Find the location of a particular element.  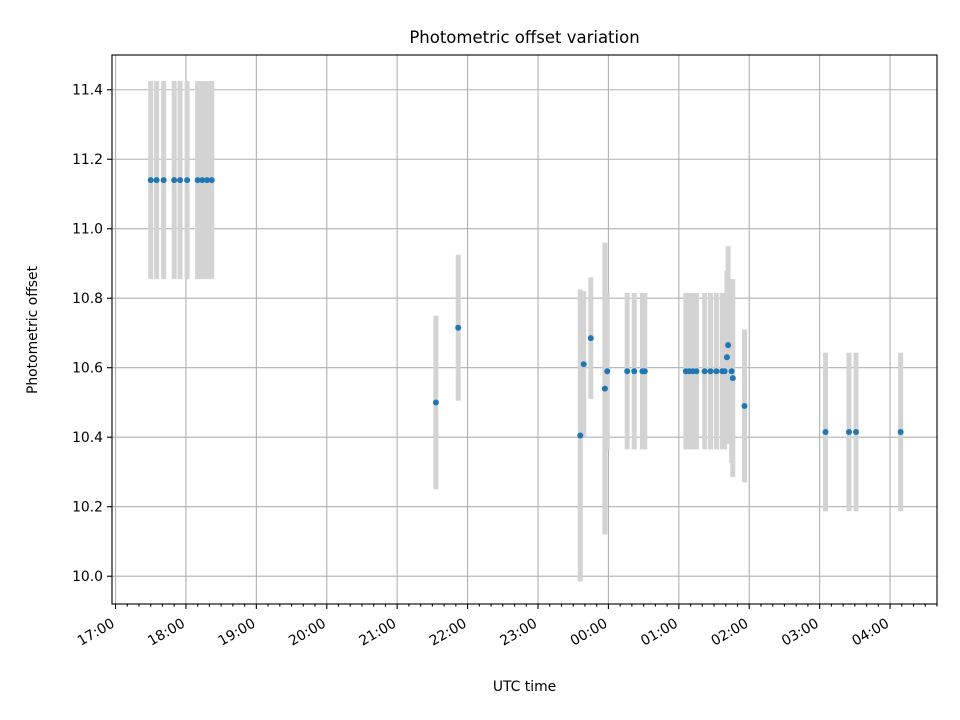

y-tick-label: 11.2 is located at coordinates (87, 160).